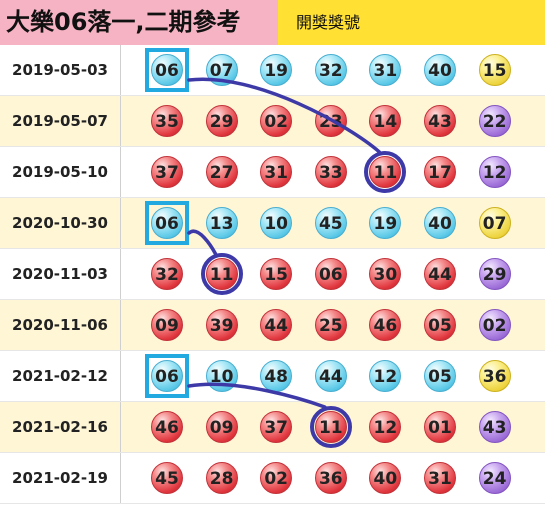 The image size is (545, 505). Describe the element at coordinates (494, 223) in the screenshot. I see `special-number-ball: 07` at that location.